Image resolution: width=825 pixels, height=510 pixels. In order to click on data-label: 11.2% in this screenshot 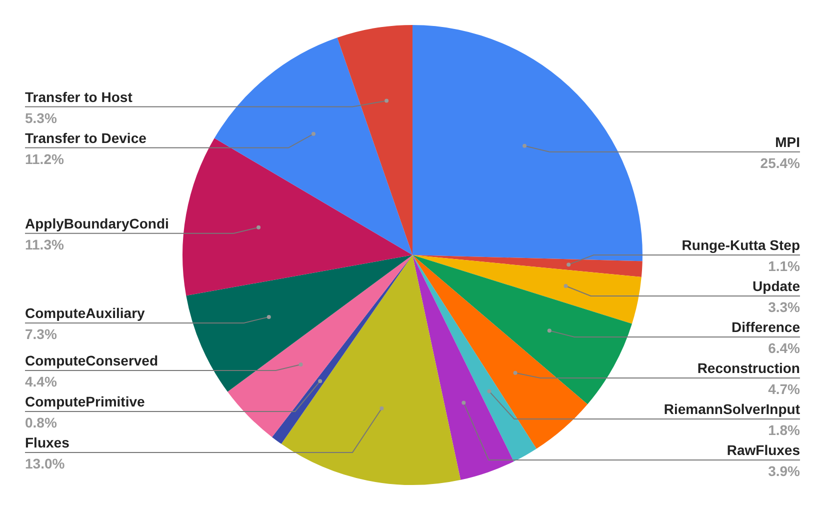, I will do `click(44, 158)`.